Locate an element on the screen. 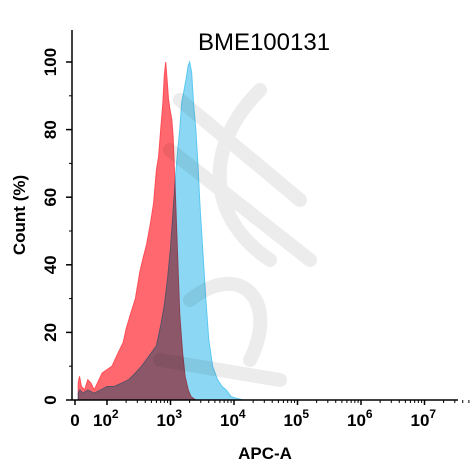 This screenshot has width=471, height=473. x-tick-label: 0 is located at coordinates (74, 420).